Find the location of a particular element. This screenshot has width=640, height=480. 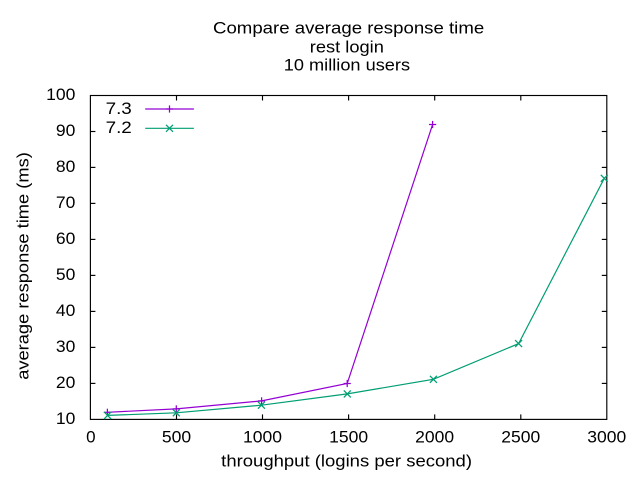

svg-text: 10 million users is located at coordinates (347, 65).